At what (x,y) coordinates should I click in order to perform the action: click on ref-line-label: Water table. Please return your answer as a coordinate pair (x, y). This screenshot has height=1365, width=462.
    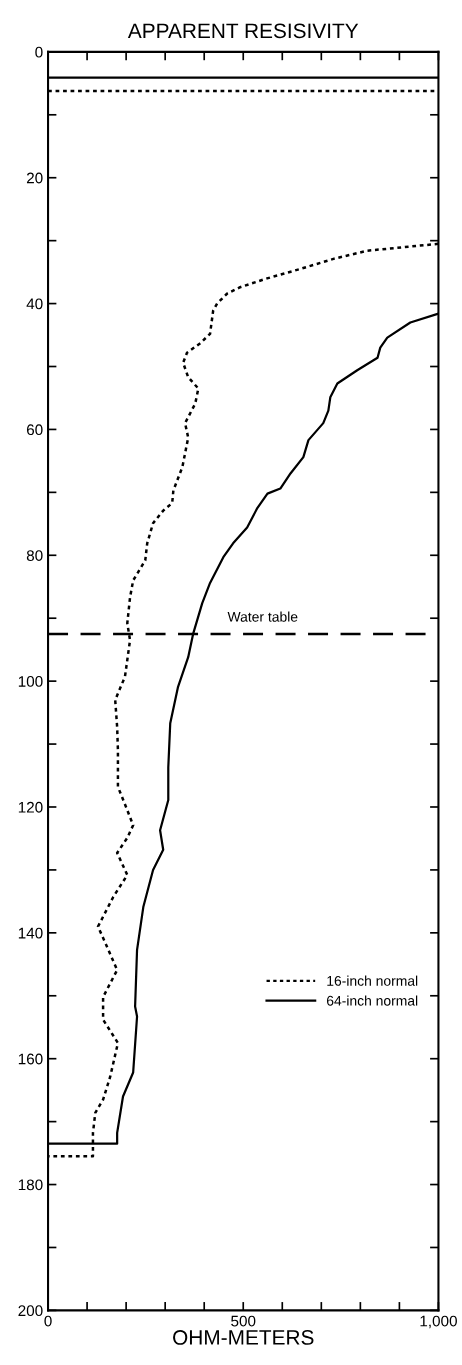
    Looking at the image, I should click on (262, 616).